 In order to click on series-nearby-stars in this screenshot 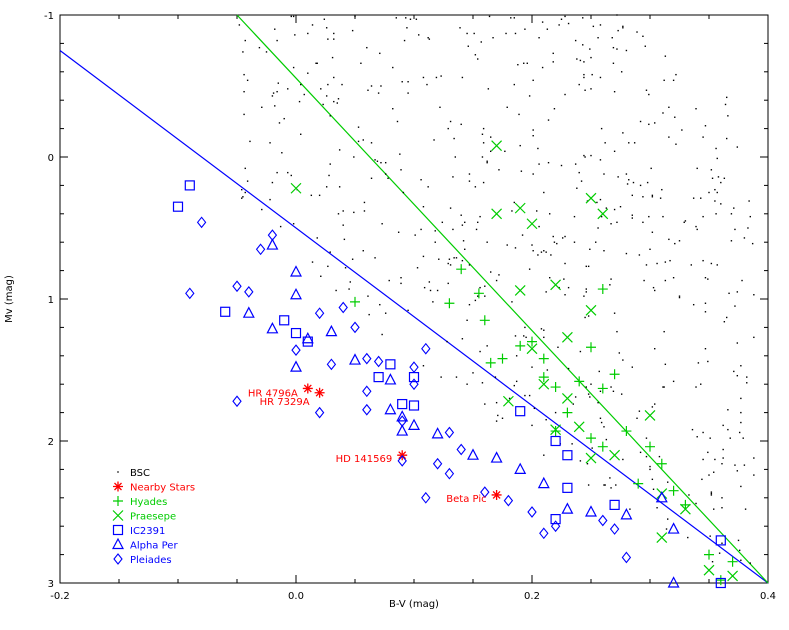, I will do `click(402, 441)`.